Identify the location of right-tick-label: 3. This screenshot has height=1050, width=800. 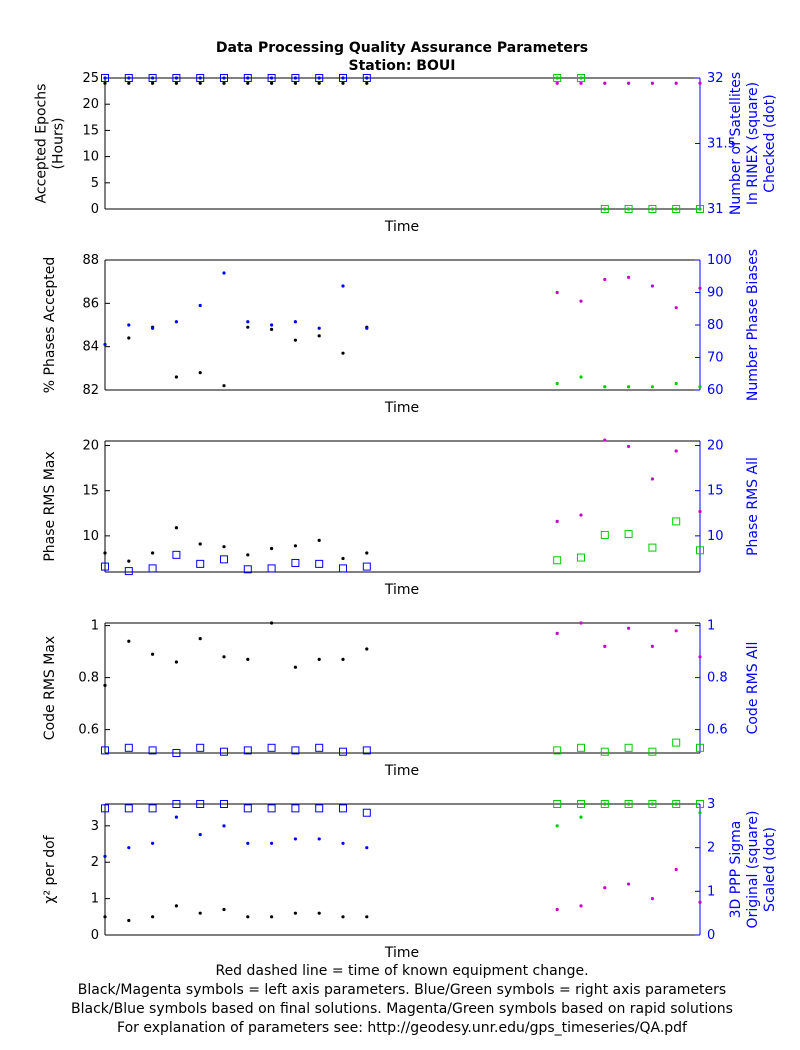
(711, 804).